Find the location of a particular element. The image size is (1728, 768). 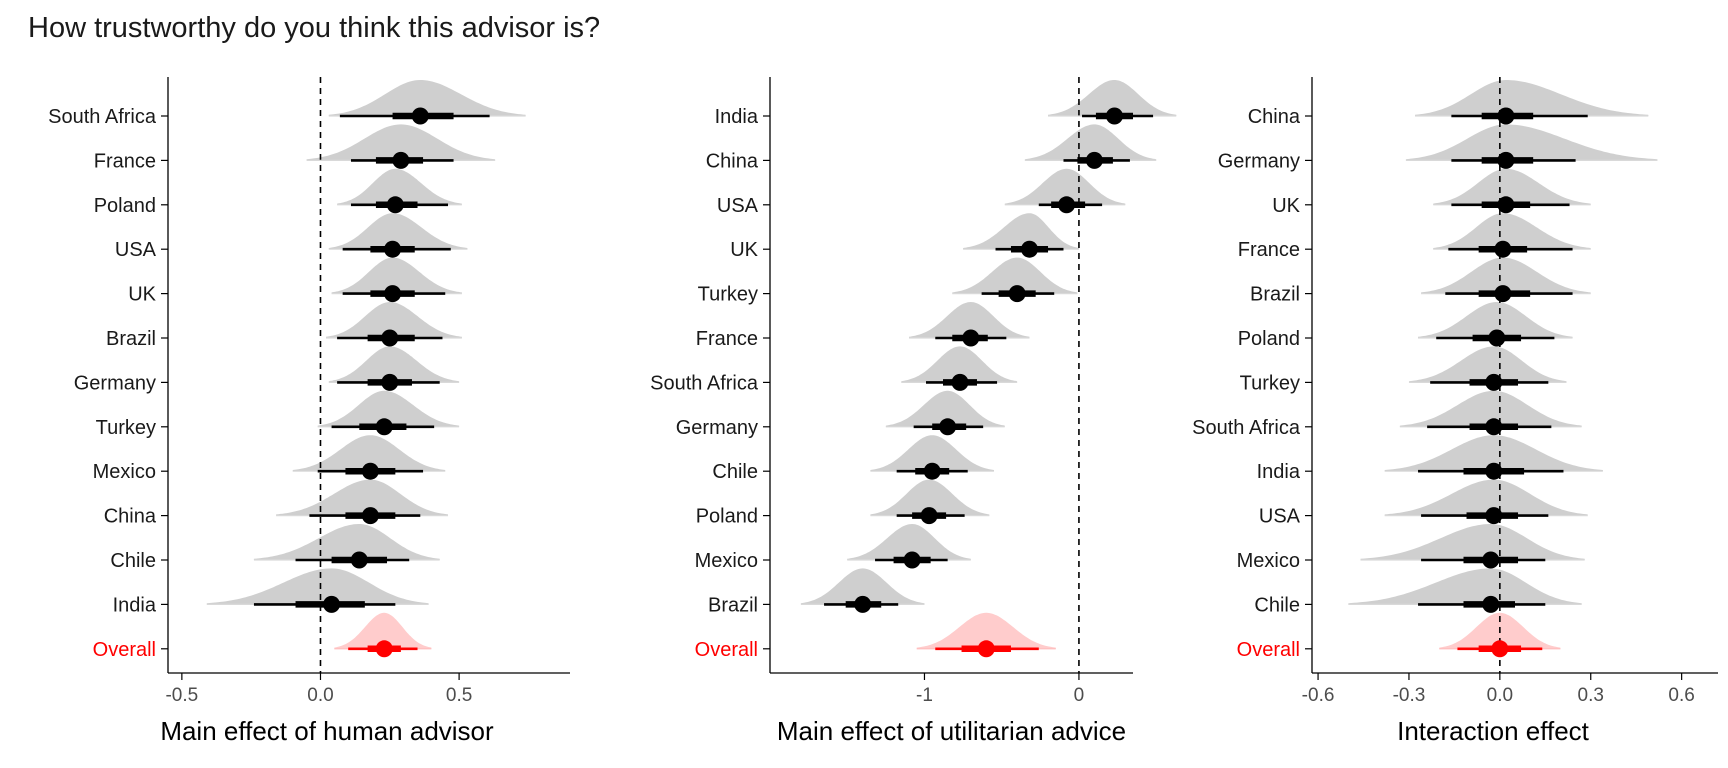

xtick-label-0: -1 is located at coordinates (924, 695).